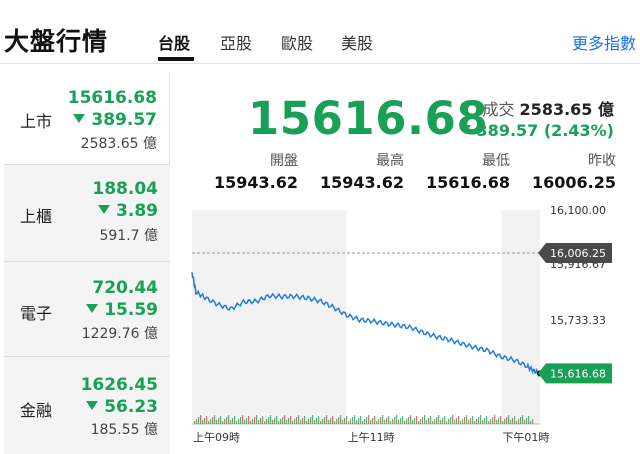  I want to click on tab-asia-stocks: 亞股, so click(236, 43).